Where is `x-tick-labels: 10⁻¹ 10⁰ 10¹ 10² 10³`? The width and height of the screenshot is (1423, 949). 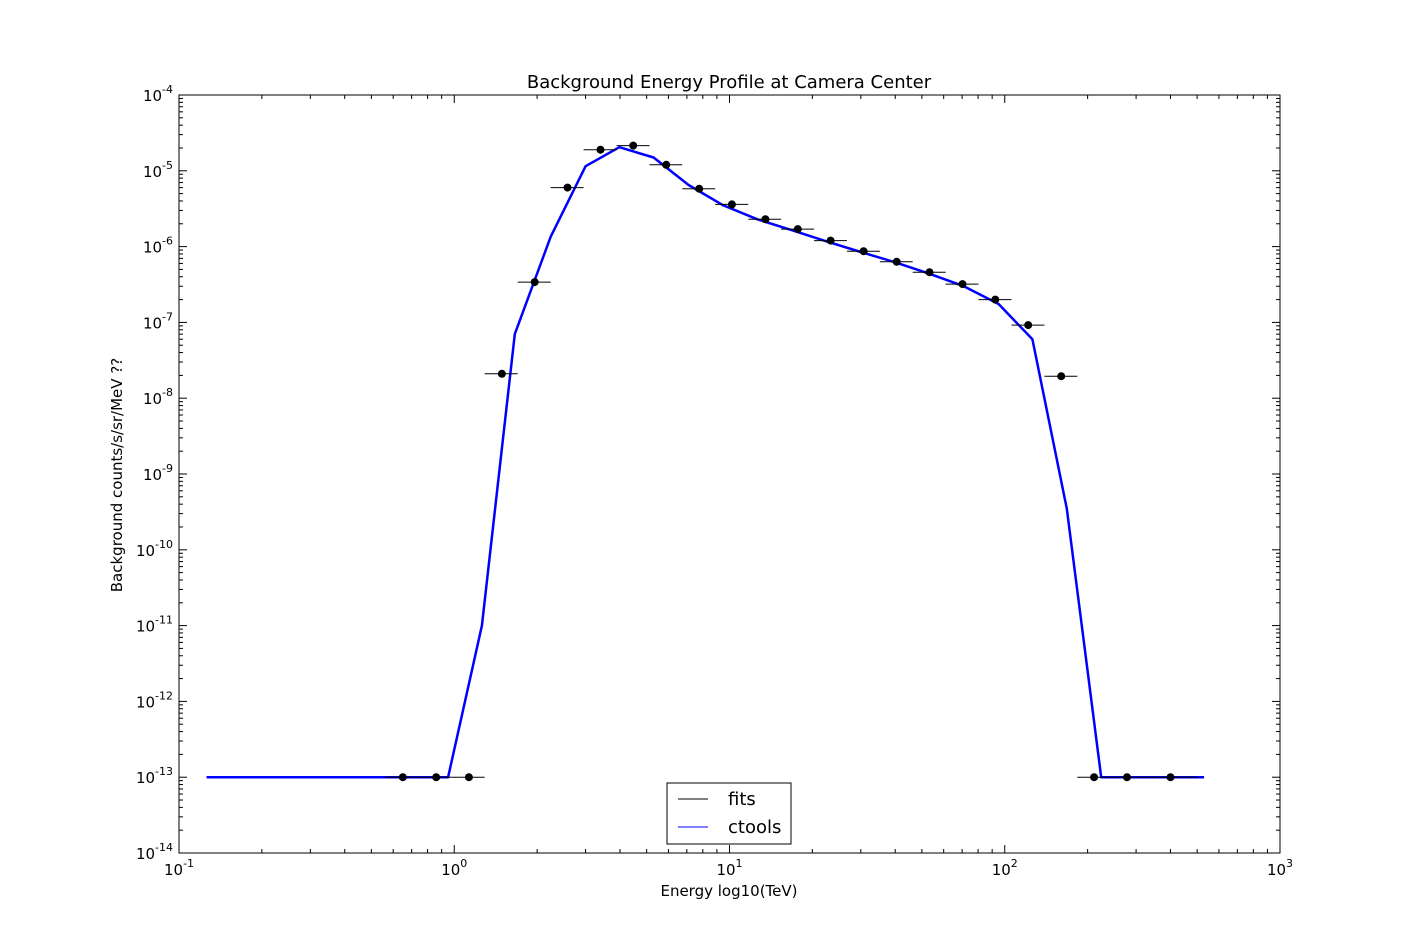 x-tick-labels: 10⁻¹ 10⁰ 10¹ 10² 10³ is located at coordinates (728, 868).